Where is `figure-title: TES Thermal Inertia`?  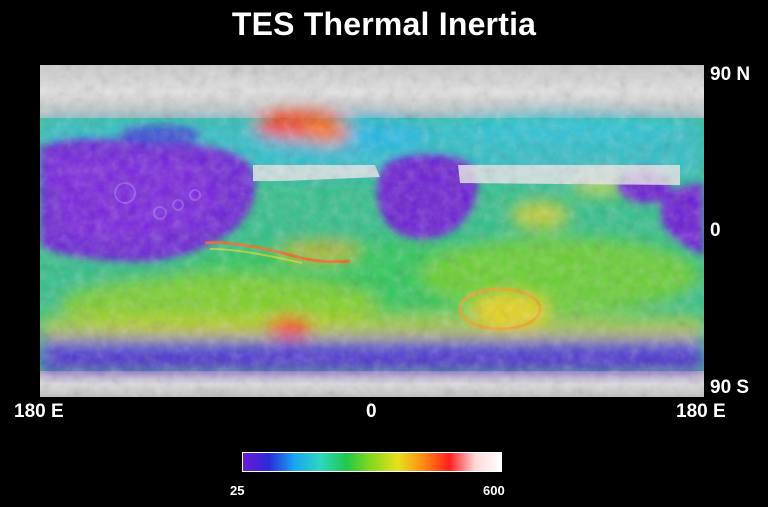
figure-title: TES Thermal Inertia is located at coordinates (384, 24).